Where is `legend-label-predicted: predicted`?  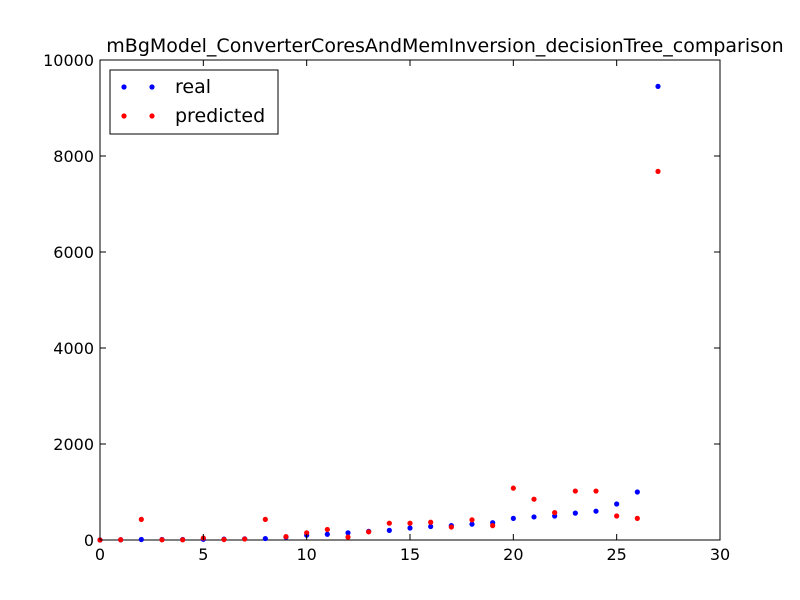 legend-label-predicted: predicted is located at coordinates (220, 116).